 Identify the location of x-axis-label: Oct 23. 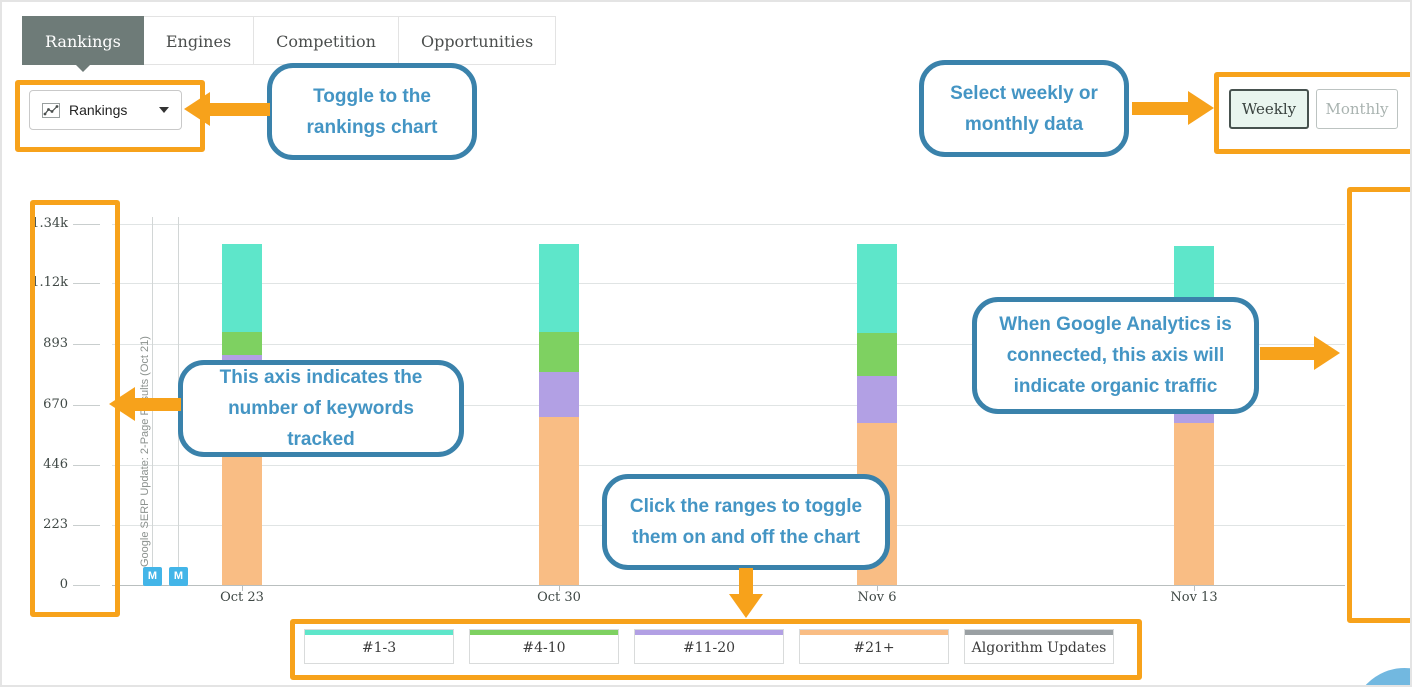
(242, 597).